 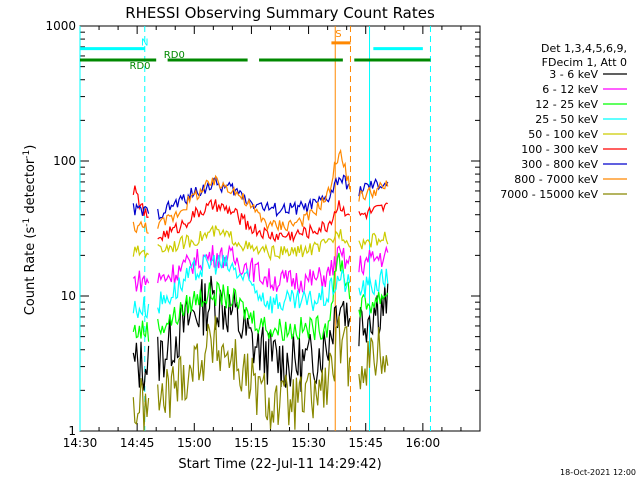 What do you see at coordinates (30, 271) in the screenshot?
I see `y-label-part-1: Count Rate (s` at bounding box center [30, 271].